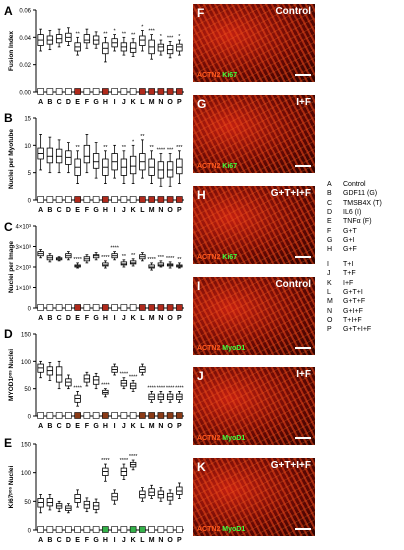 The height and width of the screenshot is (550, 404). Describe the element at coordinates (30, 174) in the screenshot. I see `y-tick-label: 5` at that location.